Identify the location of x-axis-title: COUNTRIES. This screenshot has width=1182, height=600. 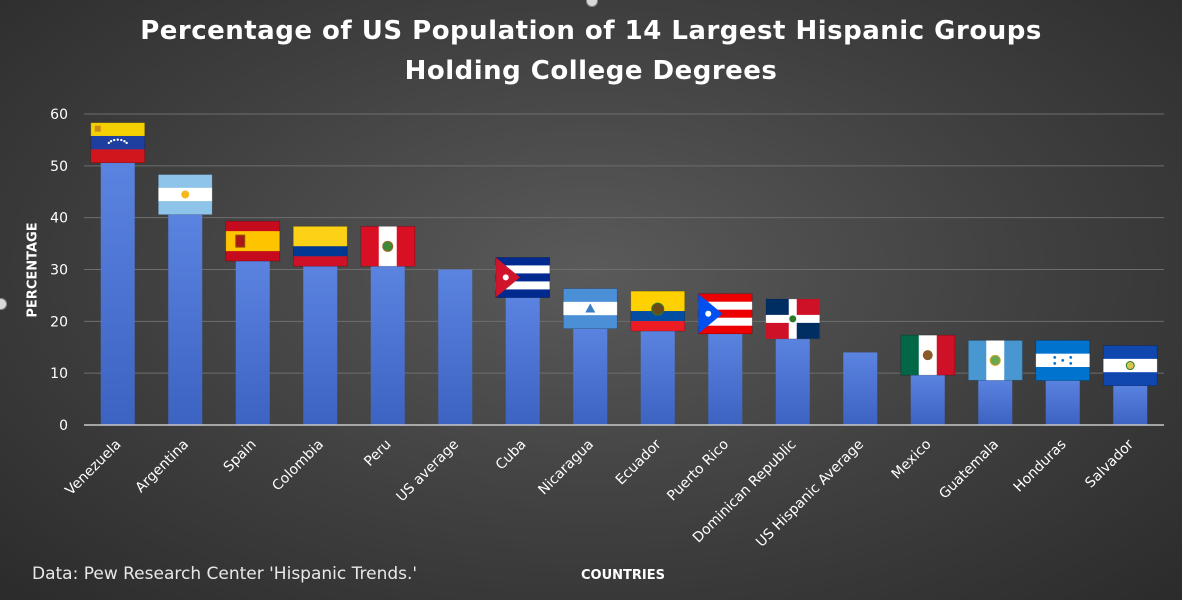
(623, 575).